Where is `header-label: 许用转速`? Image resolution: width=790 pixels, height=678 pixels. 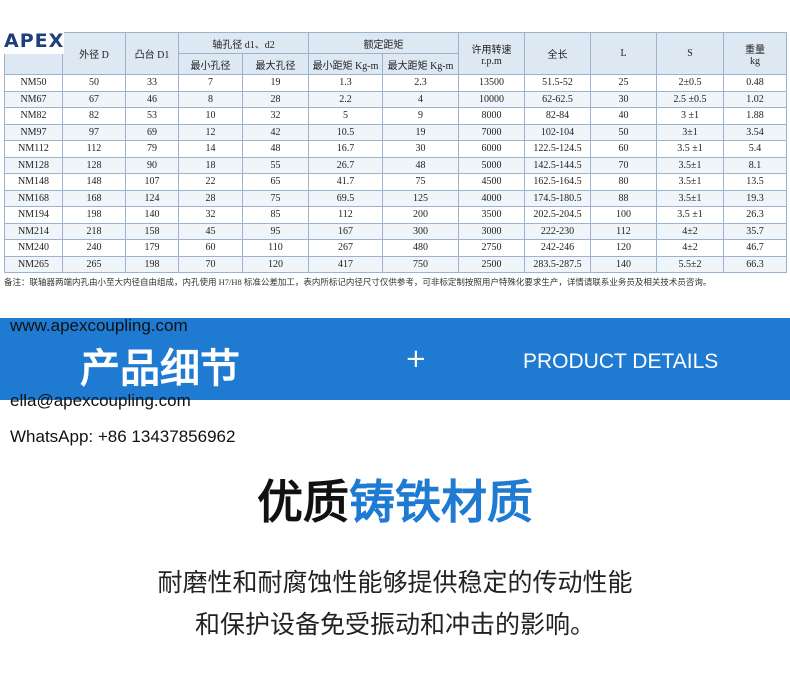
header-label: 许用转速 is located at coordinates (491, 50).